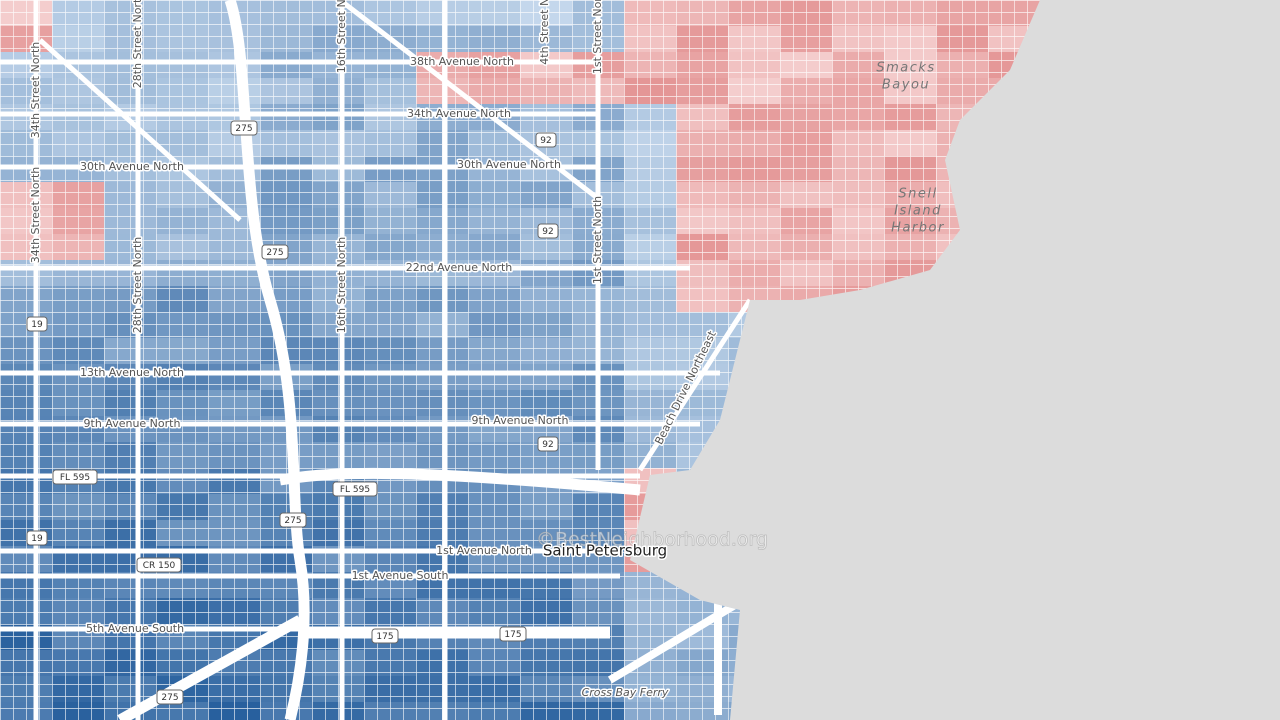 Image resolution: width=1280 pixels, height=720 pixels. I want to click on street-label: 13th Avenue North, so click(132, 372).